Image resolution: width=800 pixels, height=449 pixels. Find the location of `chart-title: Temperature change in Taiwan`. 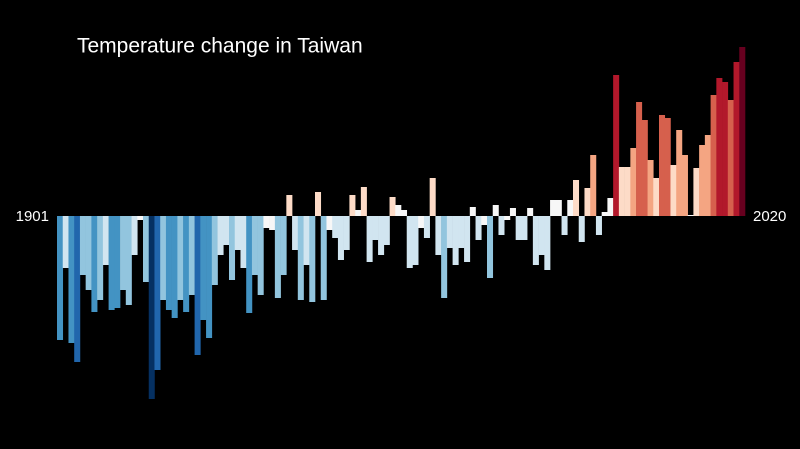

chart-title: Temperature change in Taiwan is located at coordinates (220, 46).